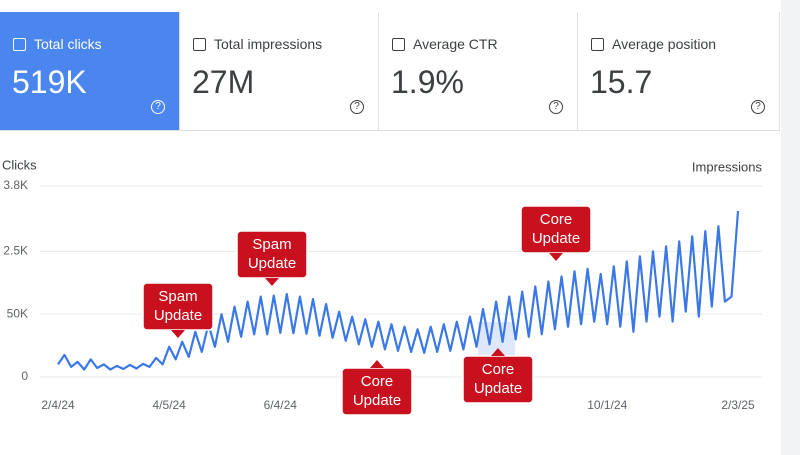 The width and height of the screenshot is (800, 455). What do you see at coordinates (68, 44) in the screenshot?
I see `metric-label: Total clicks` at bounding box center [68, 44].